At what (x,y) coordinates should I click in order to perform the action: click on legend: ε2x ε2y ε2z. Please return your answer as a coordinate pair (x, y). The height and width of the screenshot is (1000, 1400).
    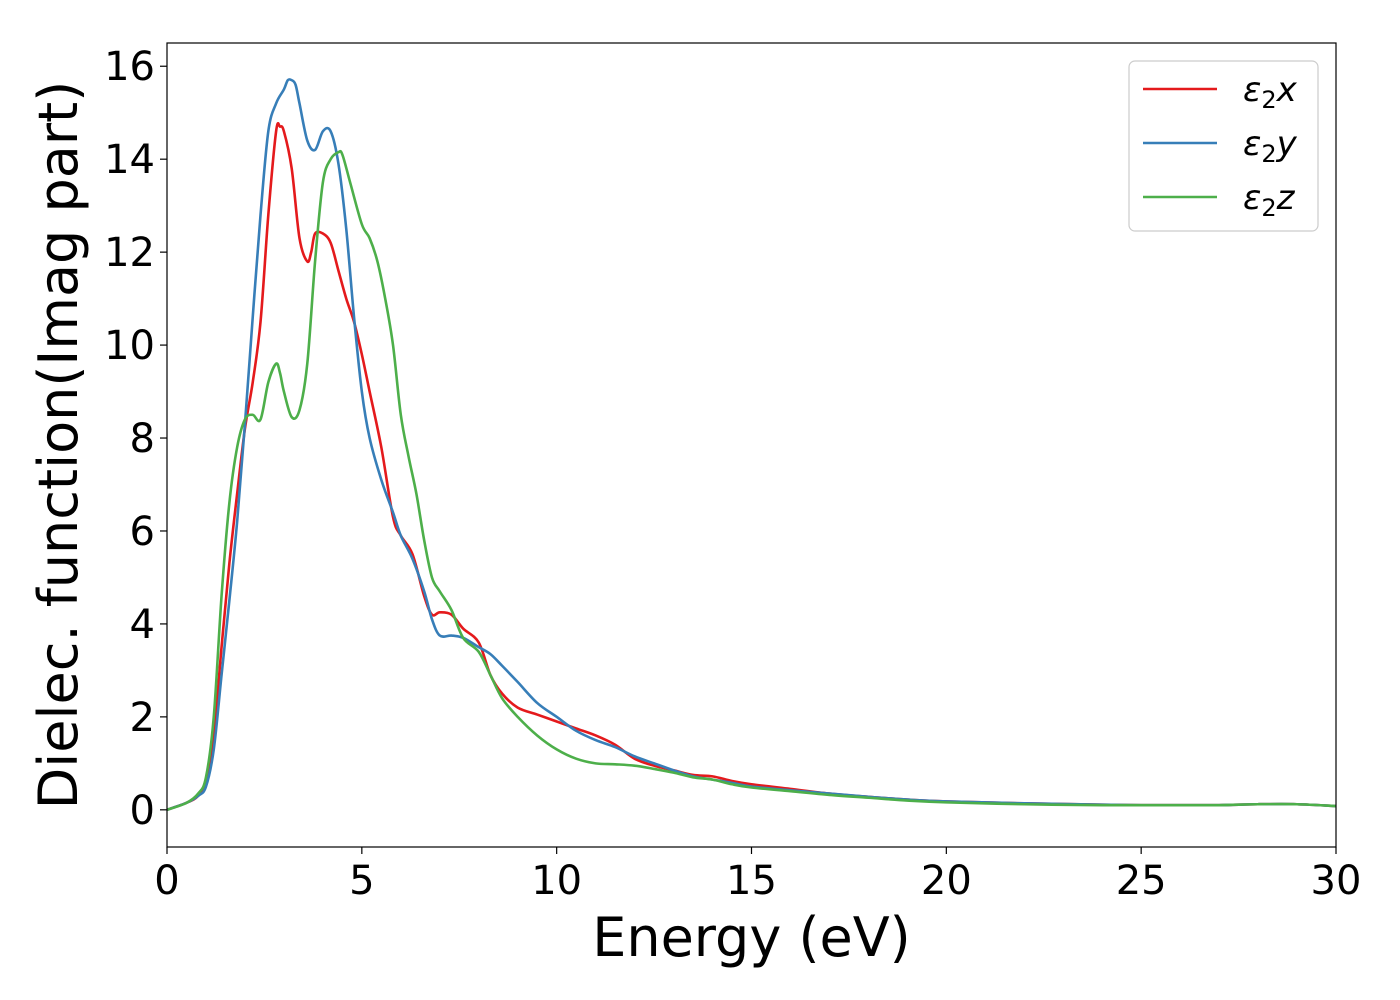
    Looking at the image, I should click on (1223, 146).